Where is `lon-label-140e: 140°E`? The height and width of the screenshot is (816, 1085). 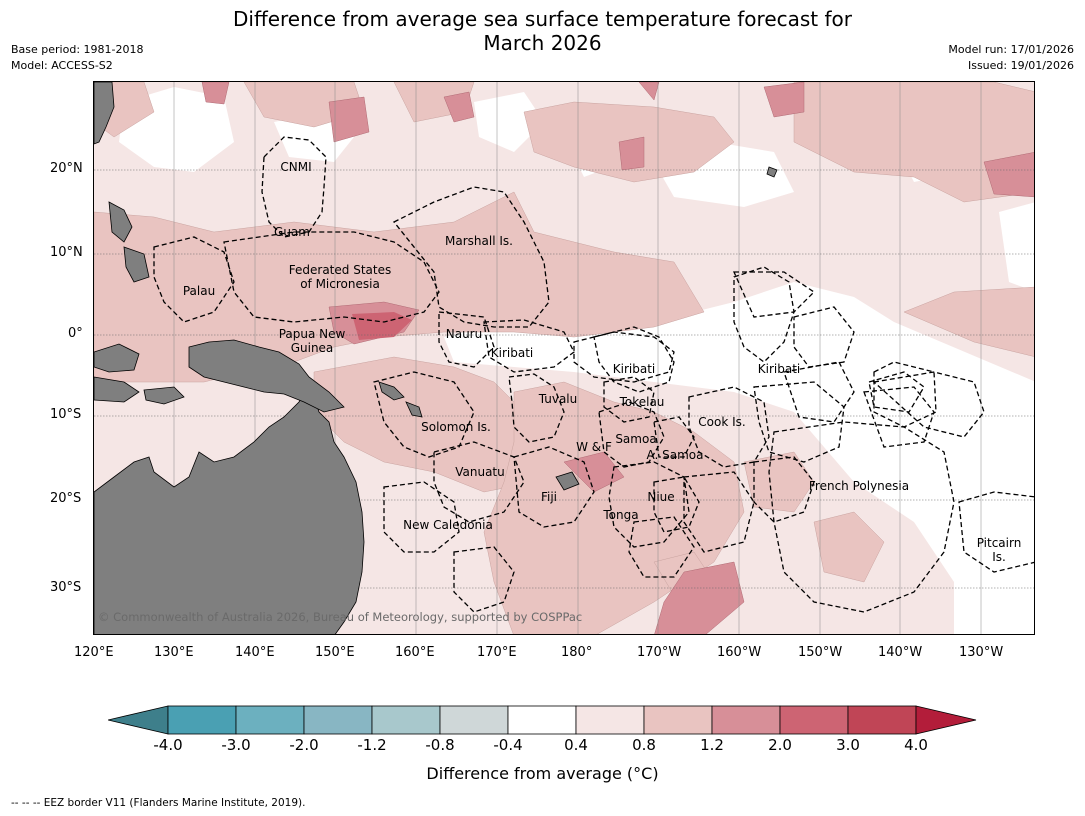
lon-label-140e: 140°E is located at coordinates (255, 652).